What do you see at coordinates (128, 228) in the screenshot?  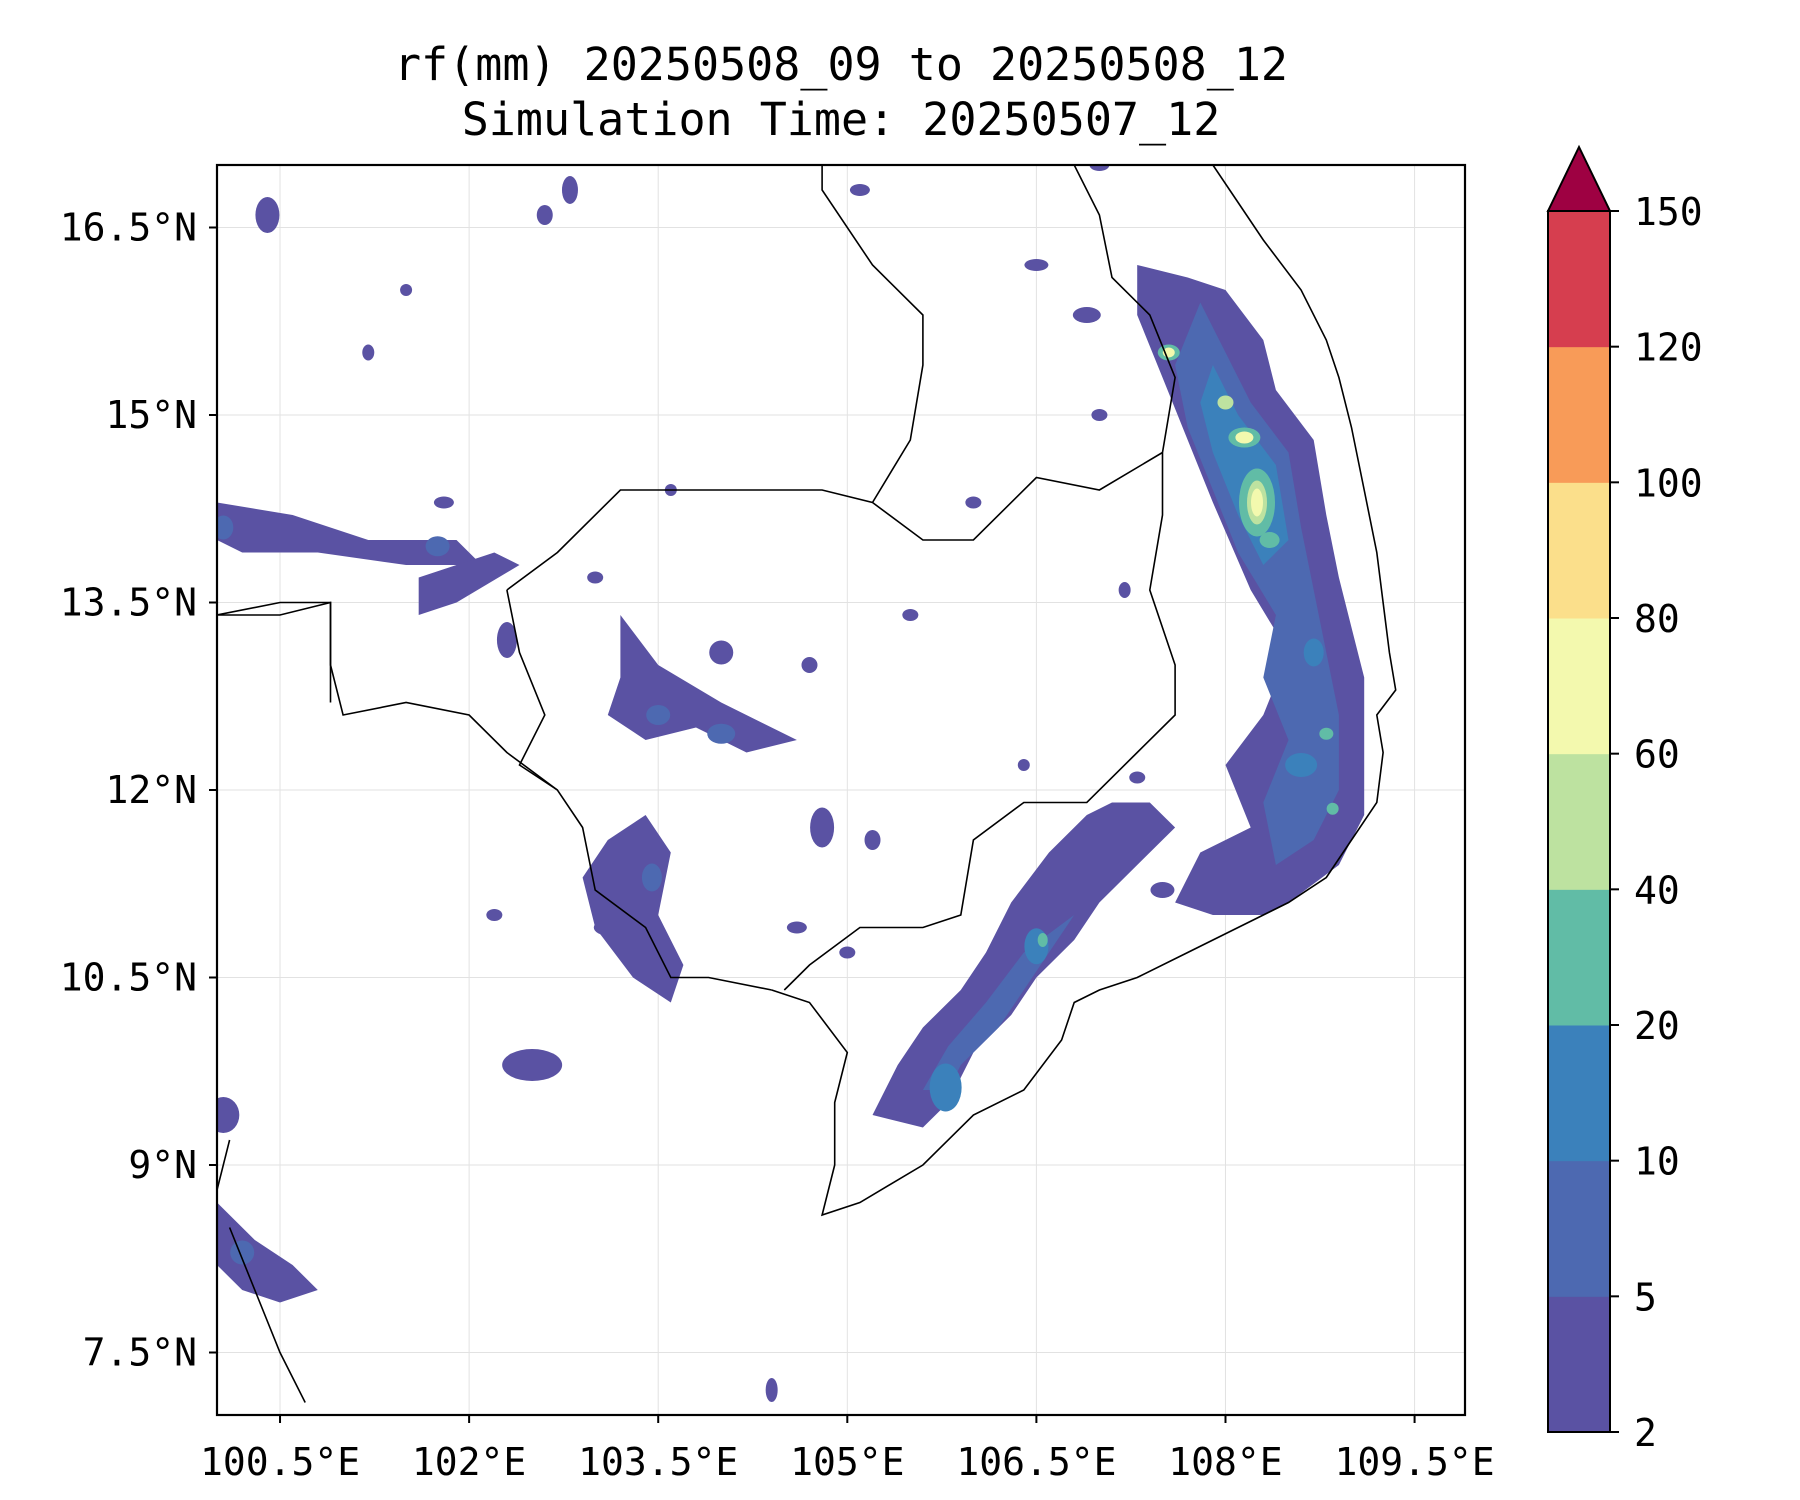 I see `lat-tick-label: 16.5°N` at bounding box center [128, 228].